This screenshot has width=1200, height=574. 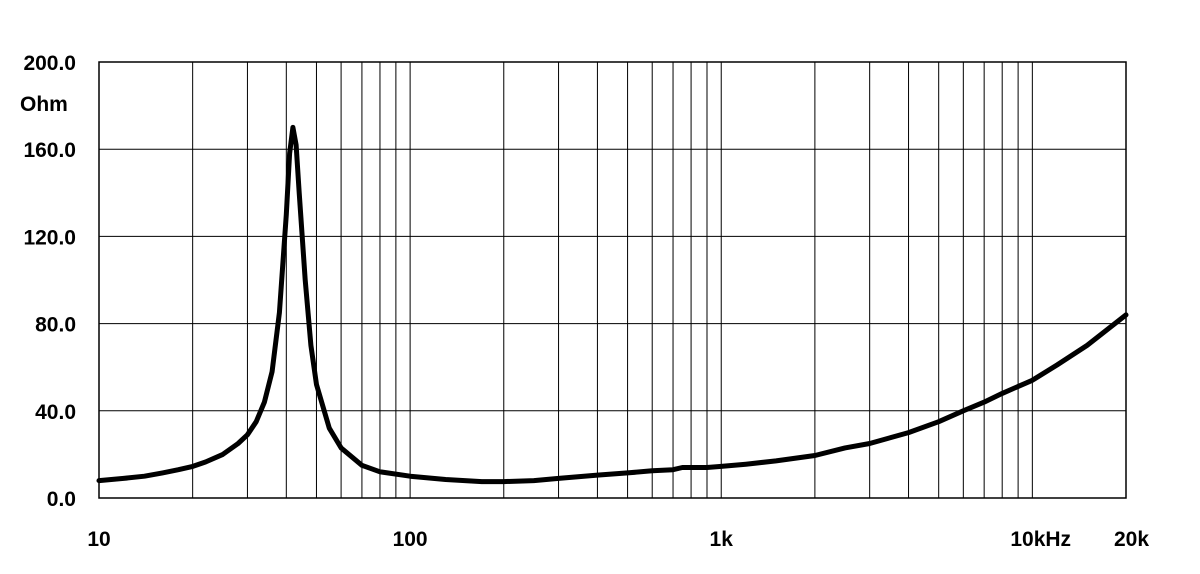 I want to click on y-axis-unit-label: Ohm, so click(x=44, y=104).